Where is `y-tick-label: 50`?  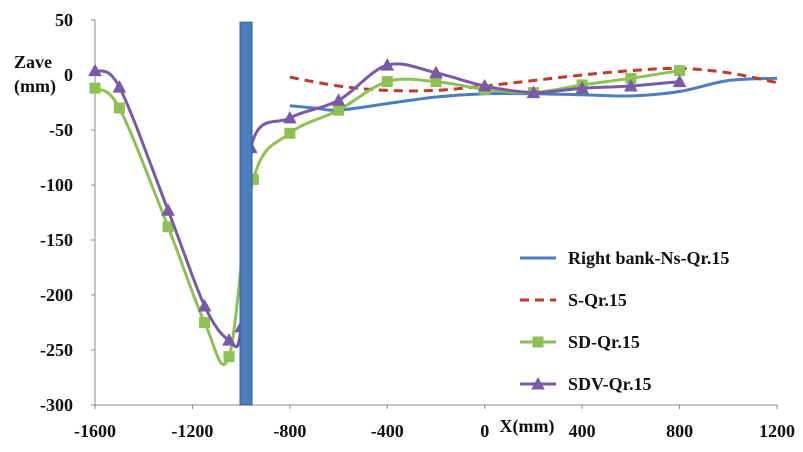 y-tick-label: 50 is located at coordinates (64, 20).